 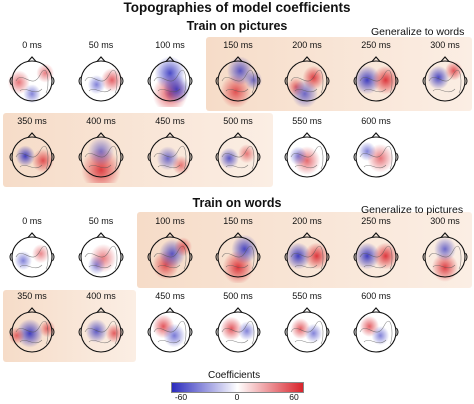 I want to click on time-label: 0 ms, so click(x=32, y=45).